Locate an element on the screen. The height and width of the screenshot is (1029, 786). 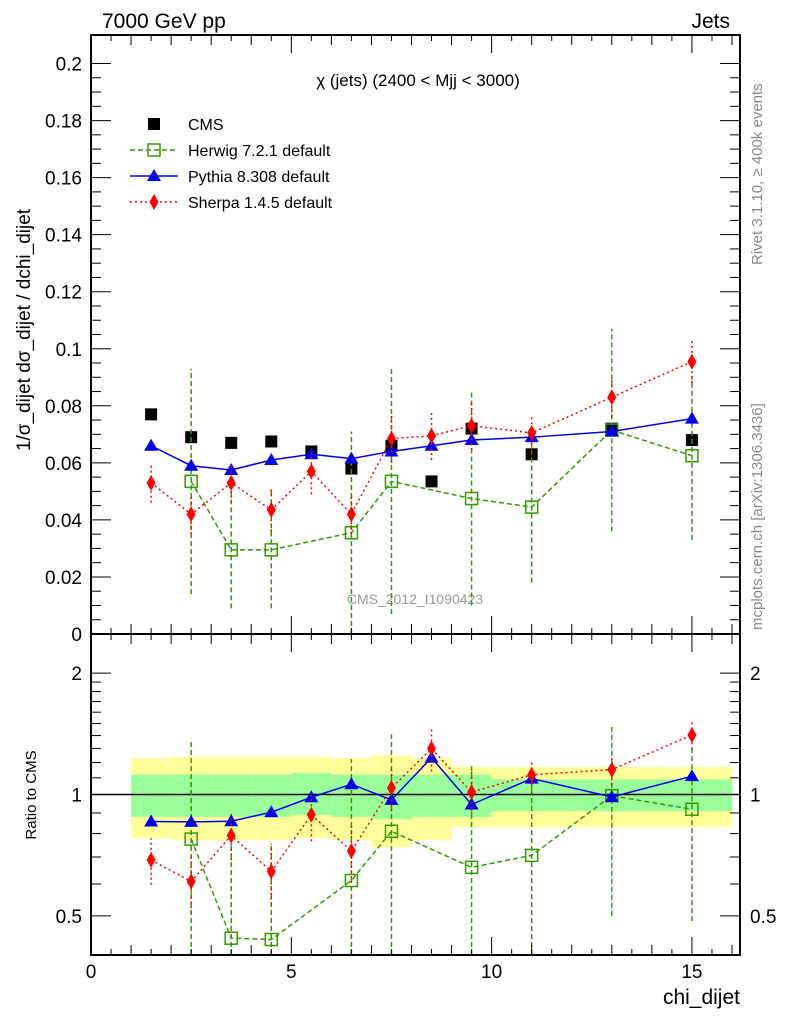
header-right: Jets is located at coordinates (710, 21).